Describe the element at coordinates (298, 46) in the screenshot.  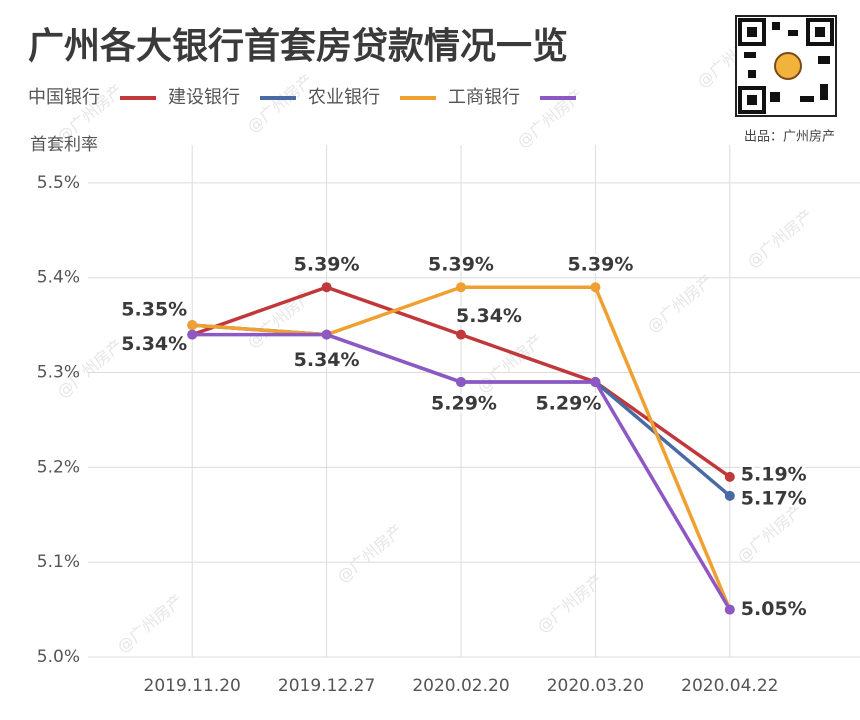
I see `chart-title: 广州各大银行首套房贷款情况一览` at that location.